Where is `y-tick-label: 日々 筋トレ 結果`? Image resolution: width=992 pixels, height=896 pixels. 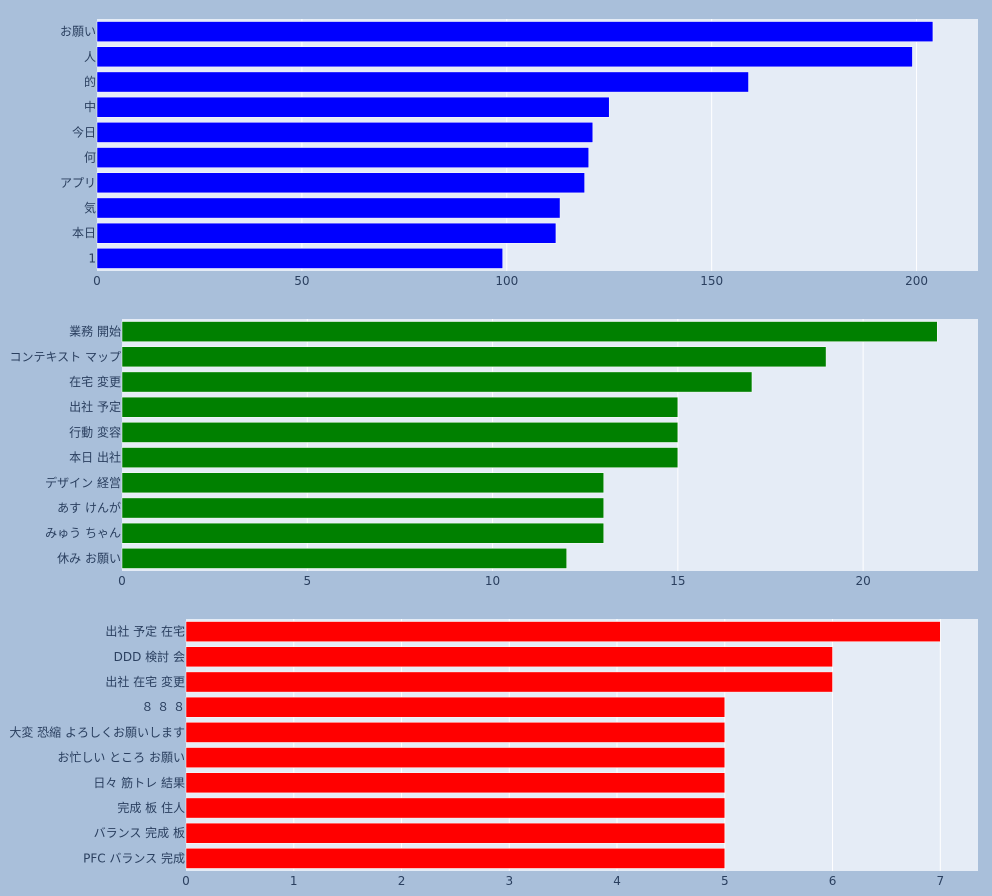 y-tick-label: 日々 筋トレ 結果 is located at coordinates (139, 782).